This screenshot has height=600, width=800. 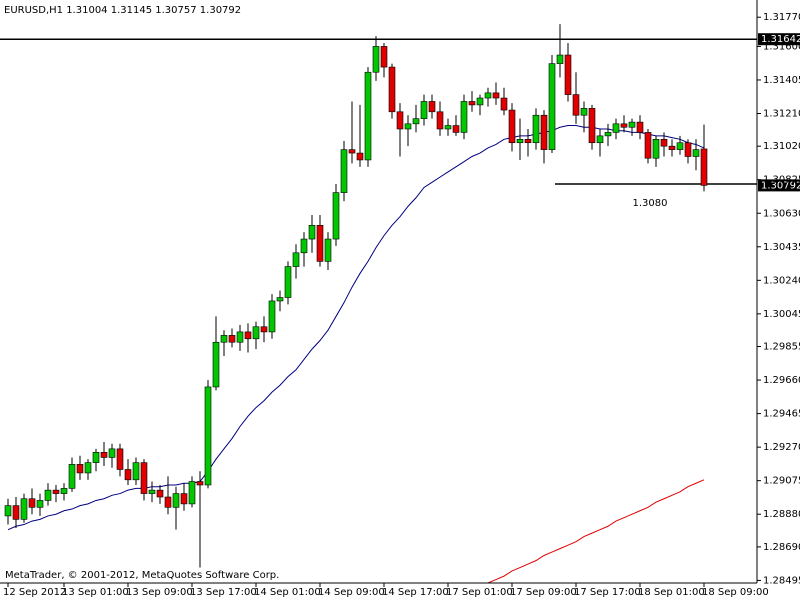 I want to click on y-tick-label: 1.28880, so click(x=781, y=514).